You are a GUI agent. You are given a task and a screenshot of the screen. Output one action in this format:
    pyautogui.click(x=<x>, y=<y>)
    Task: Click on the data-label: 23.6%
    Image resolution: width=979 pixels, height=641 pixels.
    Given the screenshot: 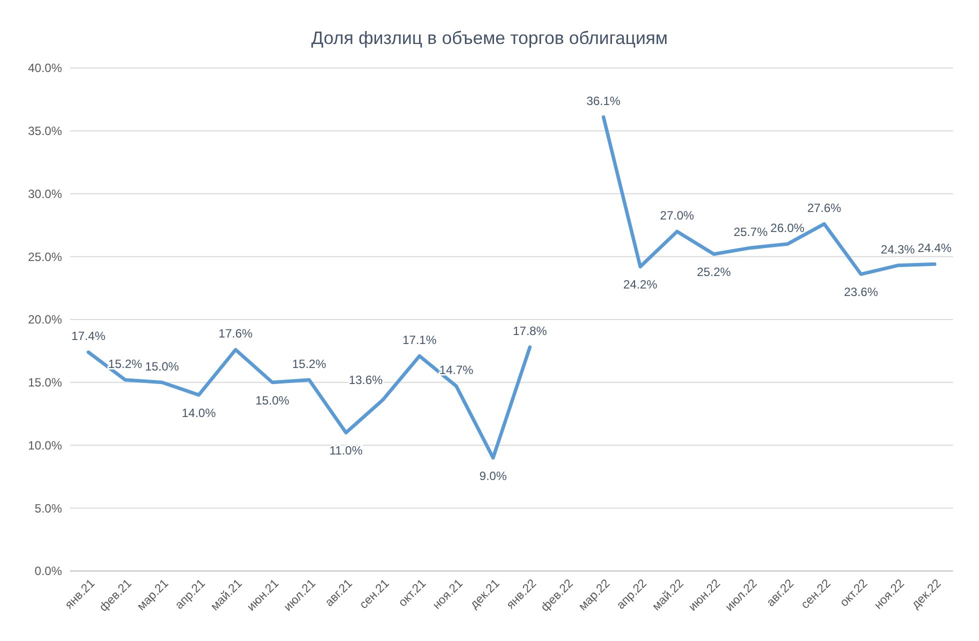 What is the action you would take?
    pyautogui.click(x=861, y=292)
    